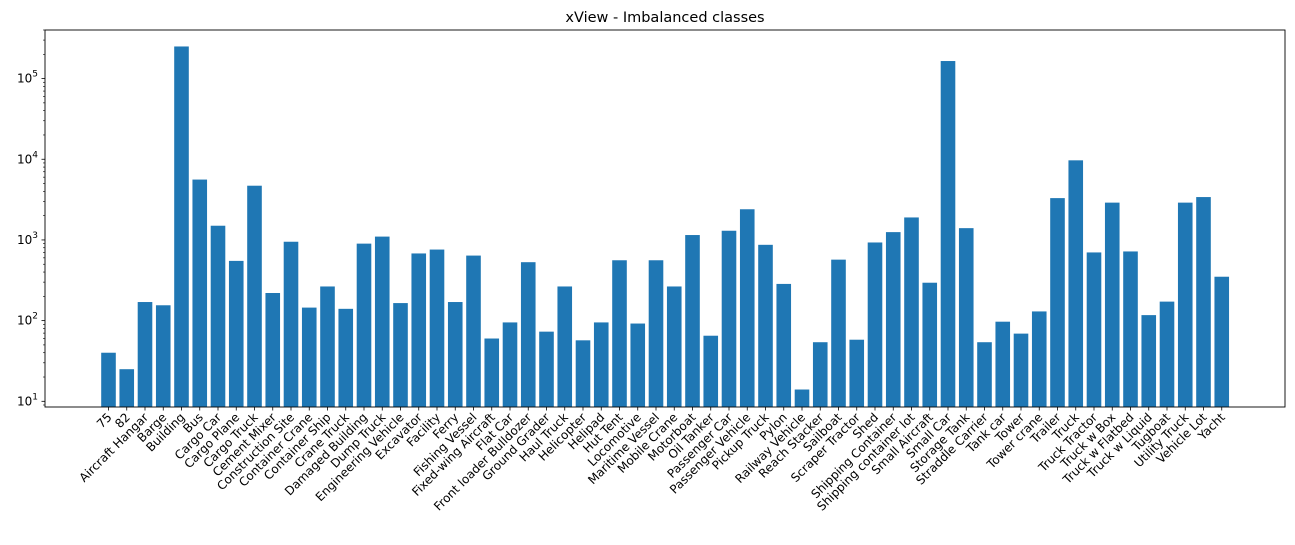 The image size is (1295, 545). Describe the element at coordinates (27, 158) in the screenshot. I see `y-tick-label-3: 10⁴` at that location.